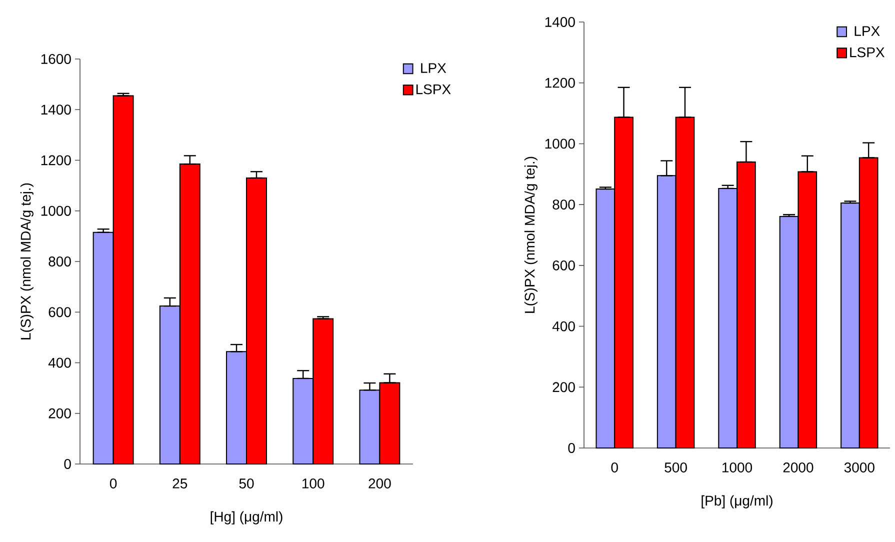 The width and height of the screenshot is (895, 542). I want to click on x-tick-label: 3000, so click(859, 467).